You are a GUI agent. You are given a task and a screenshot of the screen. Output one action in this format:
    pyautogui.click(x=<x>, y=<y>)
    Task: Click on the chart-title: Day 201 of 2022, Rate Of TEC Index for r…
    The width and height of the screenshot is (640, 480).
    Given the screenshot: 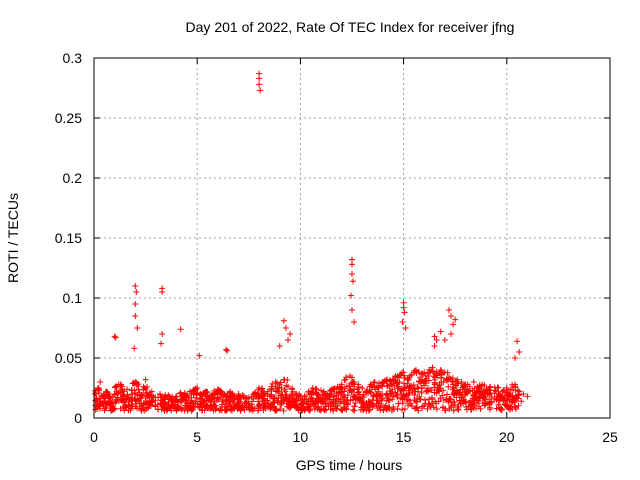 What is the action you would take?
    pyautogui.click(x=350, y=27)
    